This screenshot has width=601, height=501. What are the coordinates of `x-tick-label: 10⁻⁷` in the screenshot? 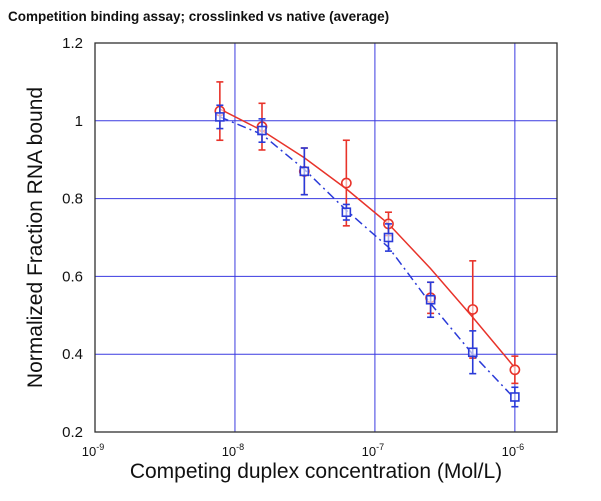 It's located at (373, 450).